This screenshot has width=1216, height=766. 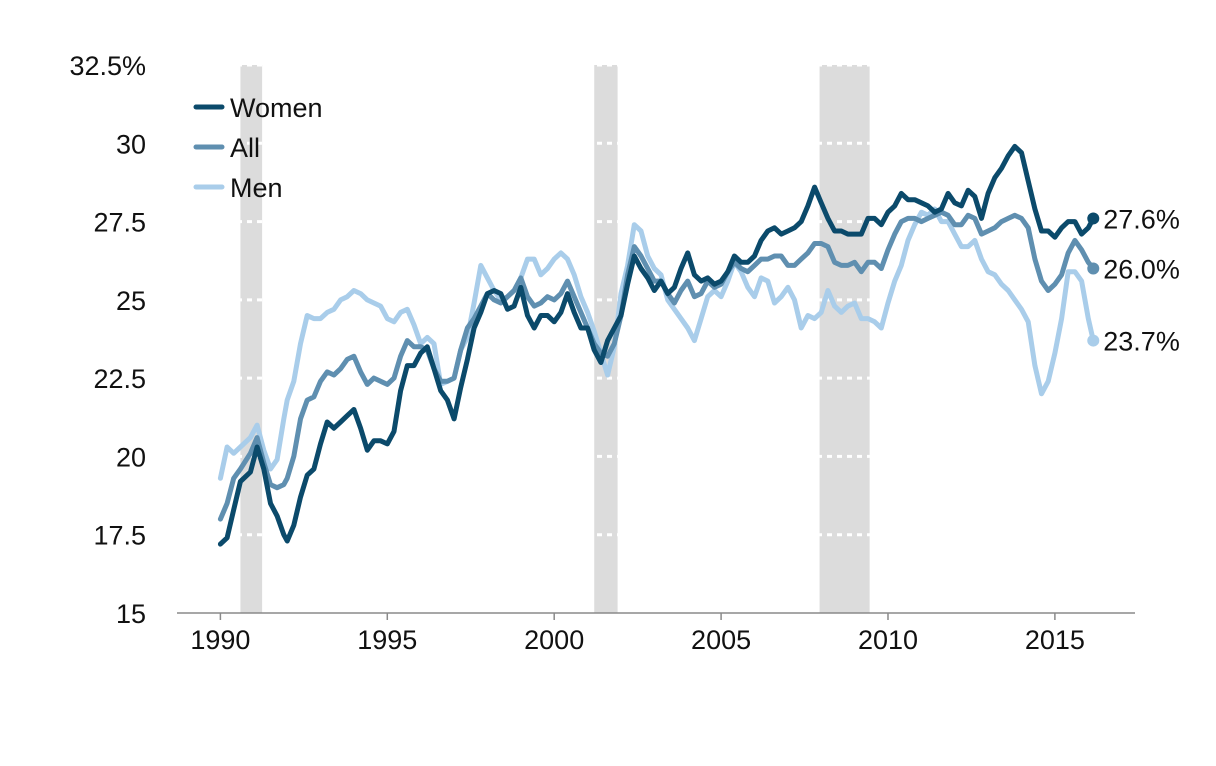 I want to click on end-label-men: 23.7%, so click(x=1141, y=342).